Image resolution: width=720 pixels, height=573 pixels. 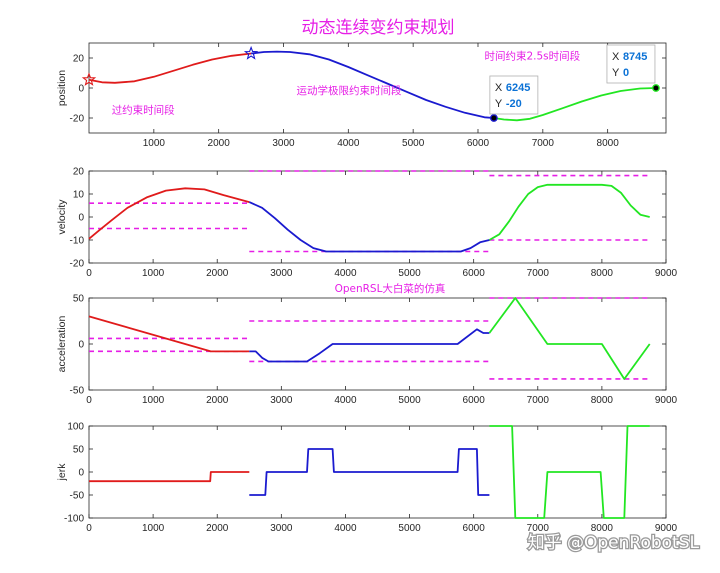 I want to click on acceleration-xtick-label: 0, so click(x=89, y=400).